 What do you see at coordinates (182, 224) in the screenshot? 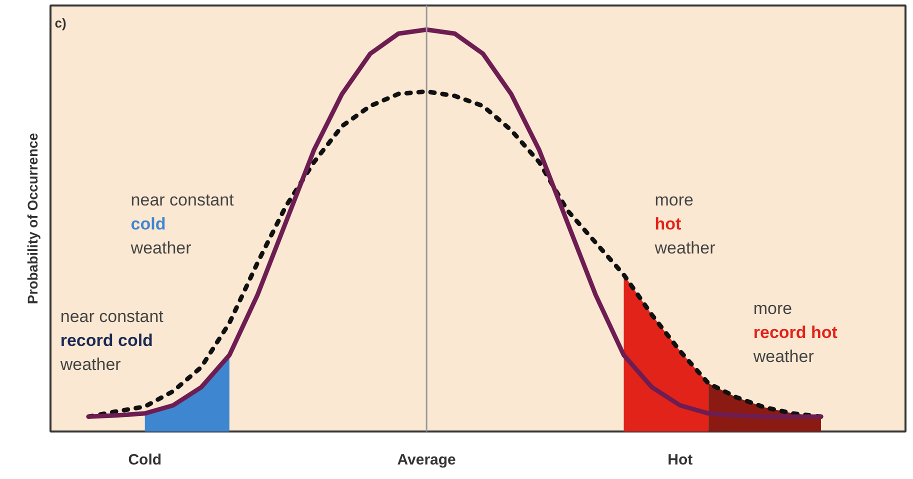
I see `annotation: near constant cold weather` at bounding box center [182, 224].